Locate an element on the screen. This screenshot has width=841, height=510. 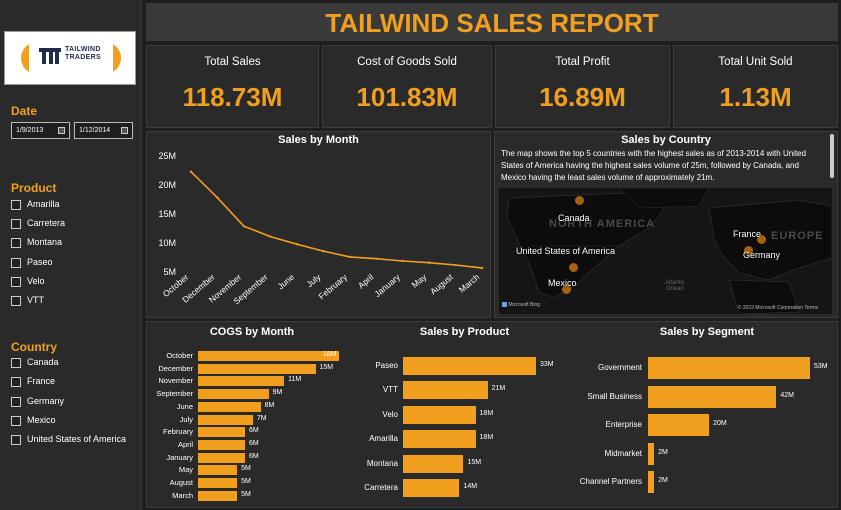
kpi-cogs: Cost of Goods Sold 101.83M is located at coordinates (407, 86).